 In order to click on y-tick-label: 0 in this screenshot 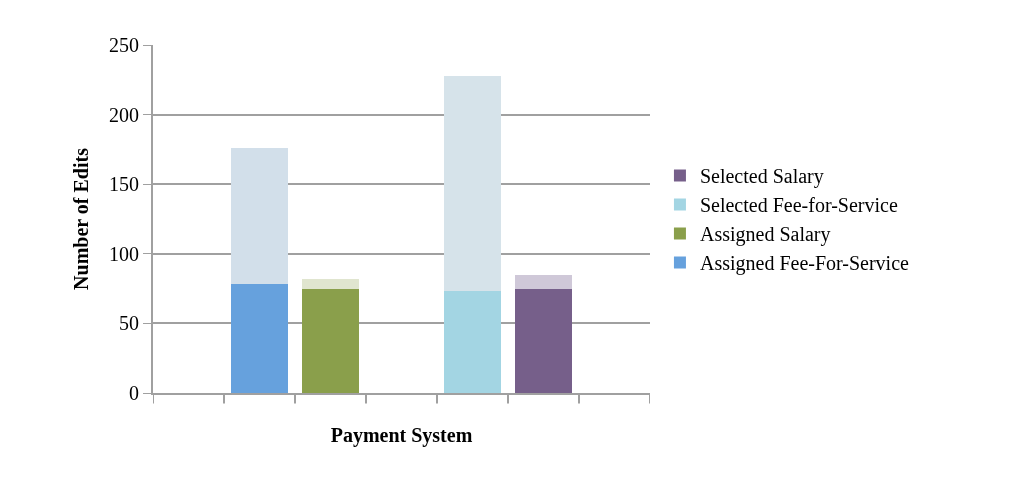, I will do `click(134, 393)`.